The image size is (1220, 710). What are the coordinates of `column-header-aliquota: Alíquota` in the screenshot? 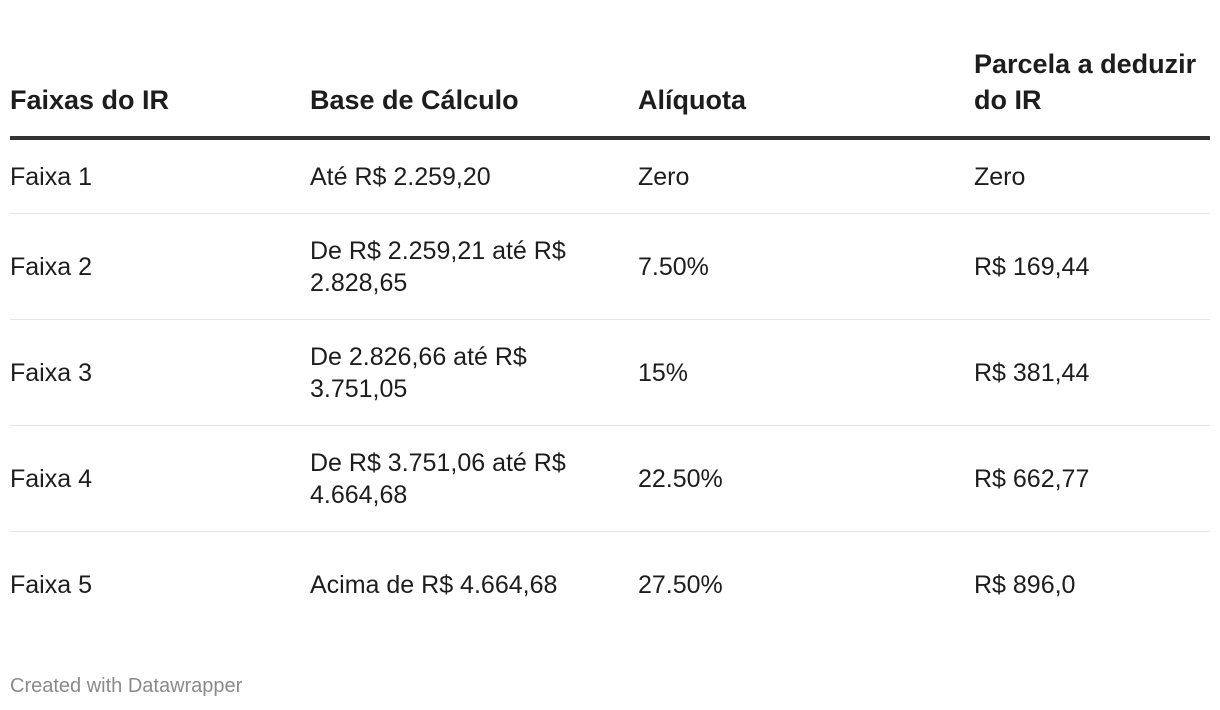 It's located at (806, 93).